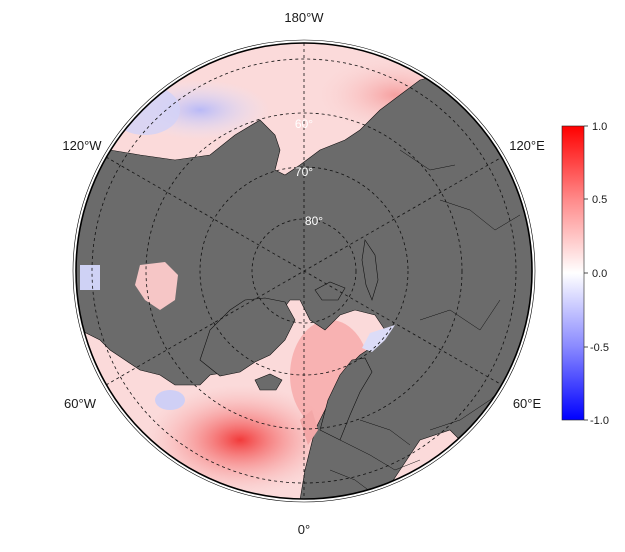  I want to click on alaska-coast-anomaly, so click(90, 277).